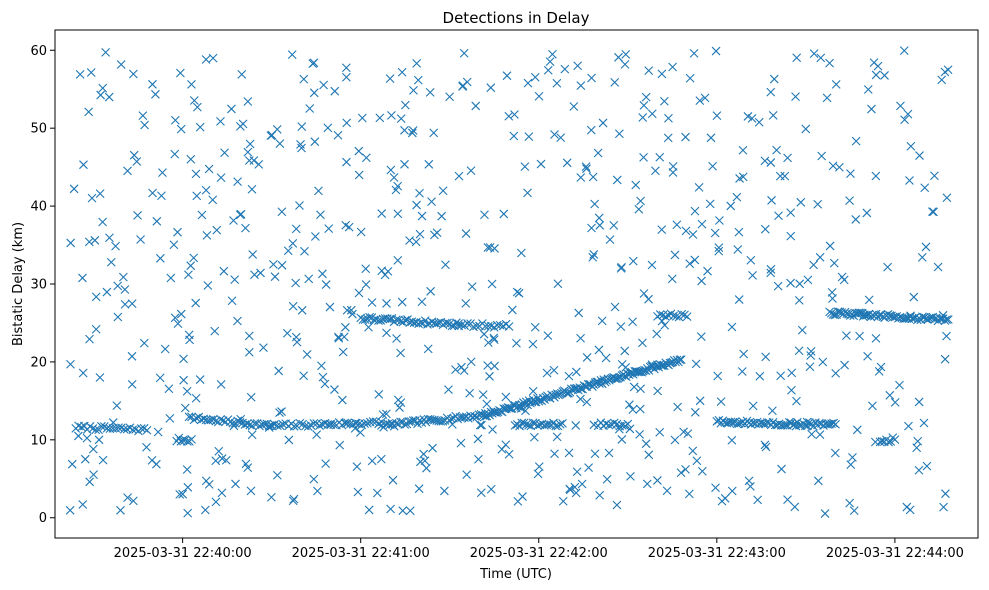  I want to click on y-axis: 0 10 20 30 40 50 60, so click(42, 285).